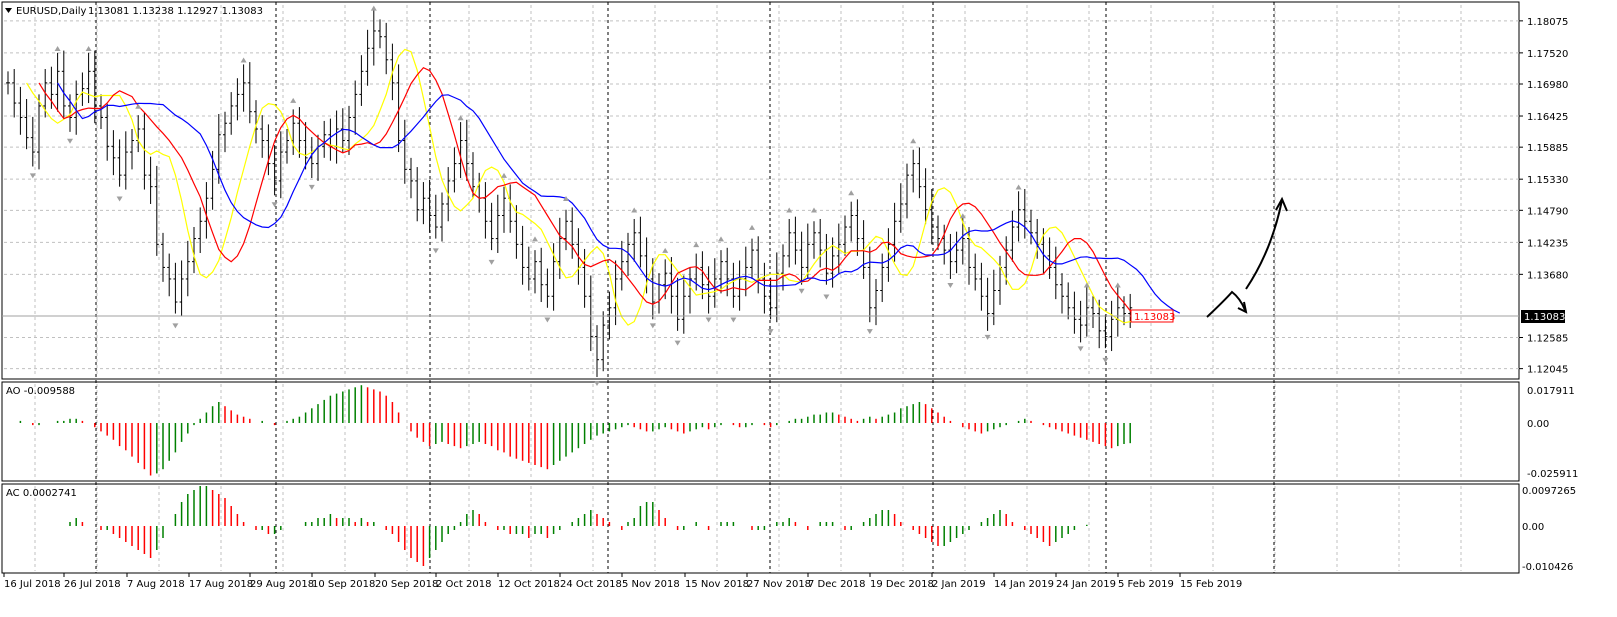 Image resolution: width=1617 pixels, height=617 pixels. I want to click on price-tick-label: 1.12585, so click(1547, 338).